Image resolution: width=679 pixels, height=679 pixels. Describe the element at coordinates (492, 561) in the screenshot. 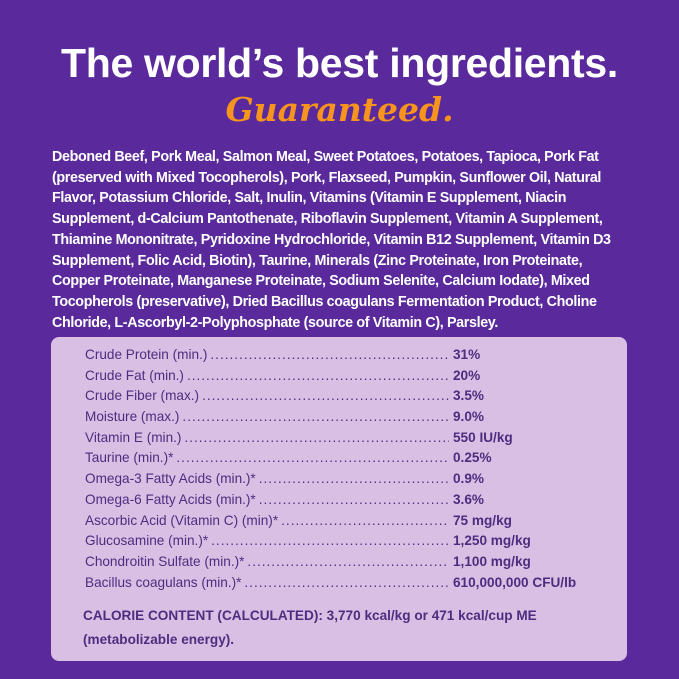

I see `analysis-value: 1,100 mg/kg` at that location.